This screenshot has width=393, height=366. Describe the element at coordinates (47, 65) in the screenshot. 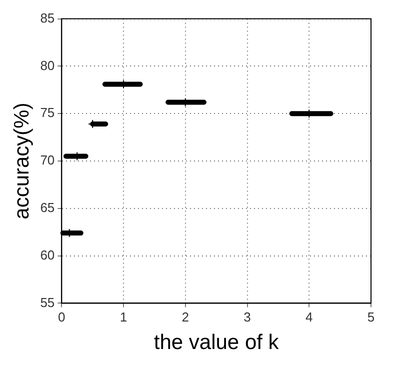

I see `y-tick-label: 80` at that location.